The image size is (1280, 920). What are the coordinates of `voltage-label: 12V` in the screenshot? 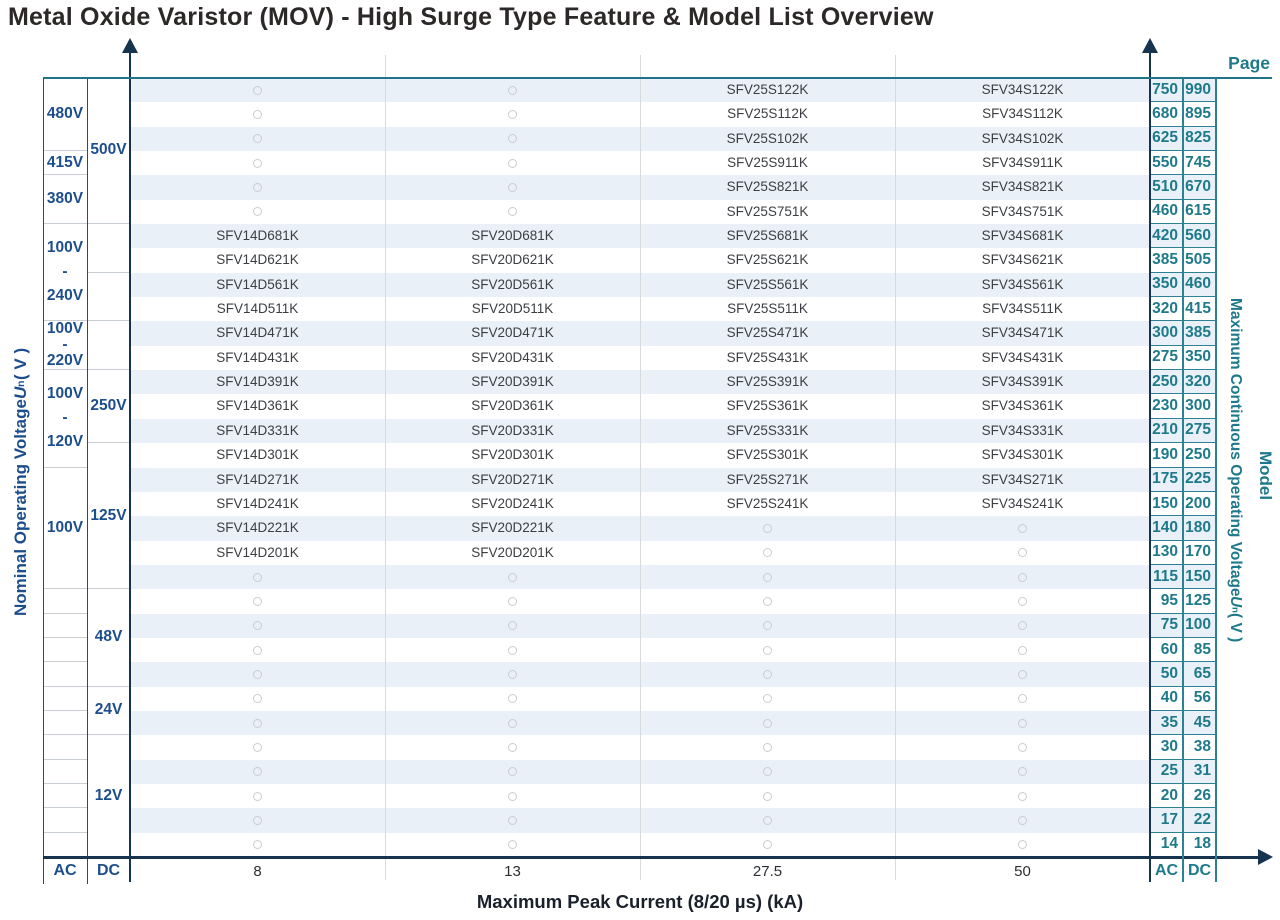 It's located at (108, 796).